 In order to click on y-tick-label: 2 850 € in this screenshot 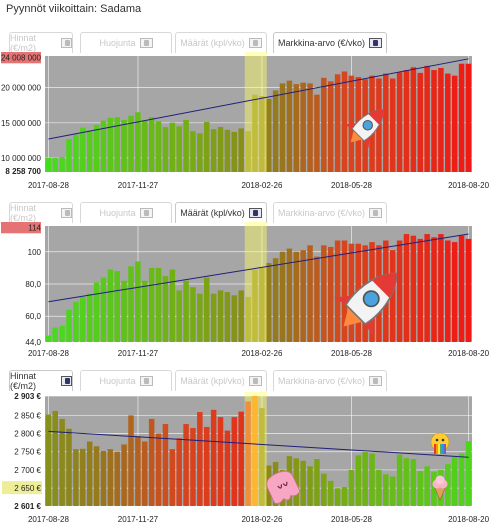, I will do `click(27, 415)`.